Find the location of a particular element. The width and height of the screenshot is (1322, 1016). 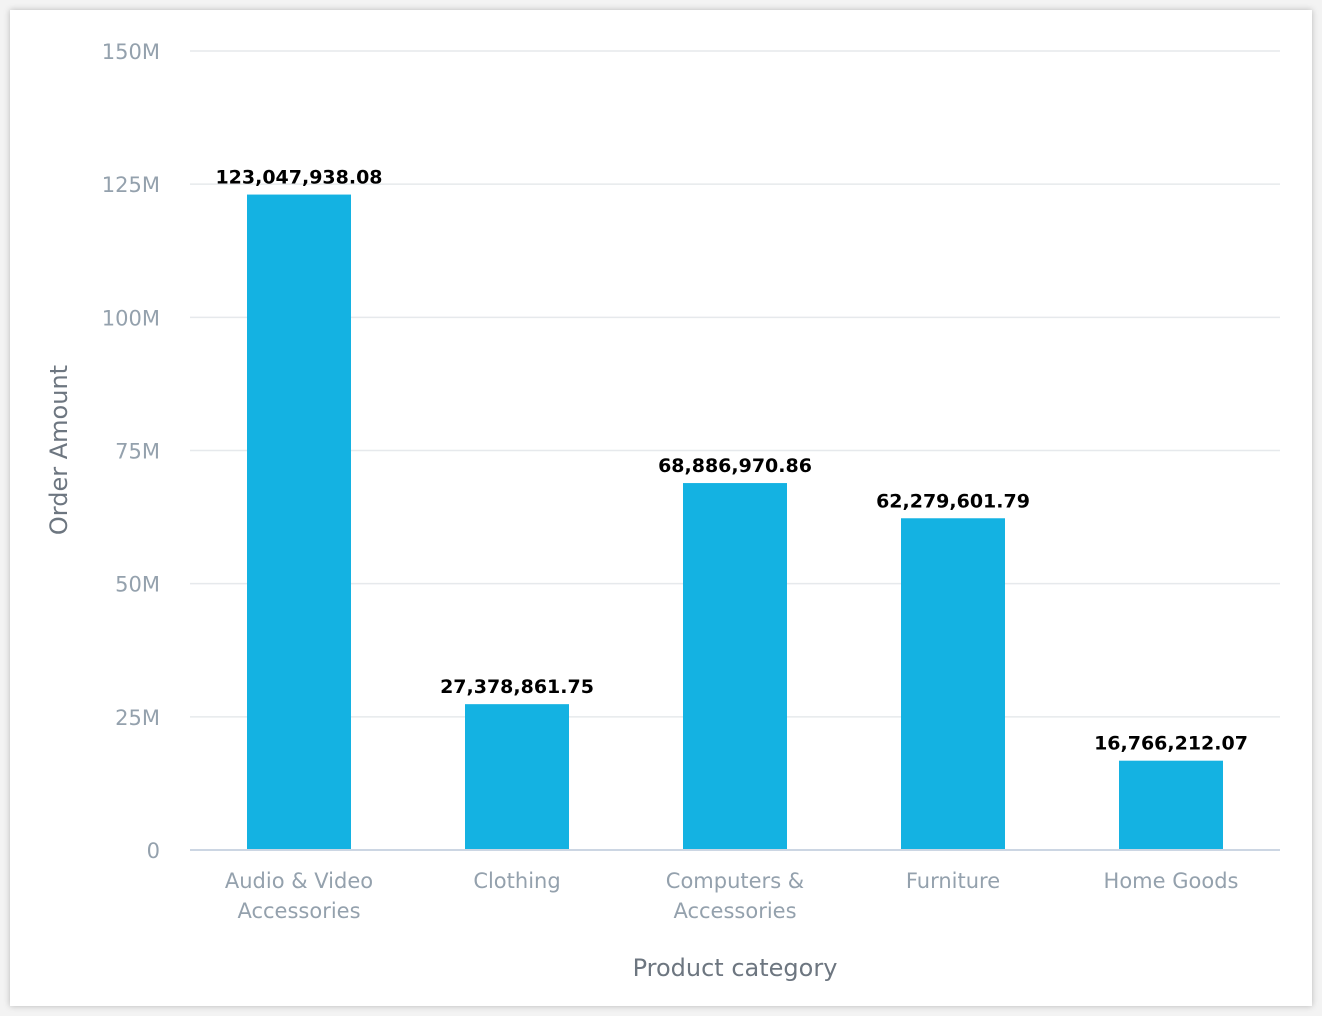

data-label: 68,886,970.86 is located at coordinates (735, 466).